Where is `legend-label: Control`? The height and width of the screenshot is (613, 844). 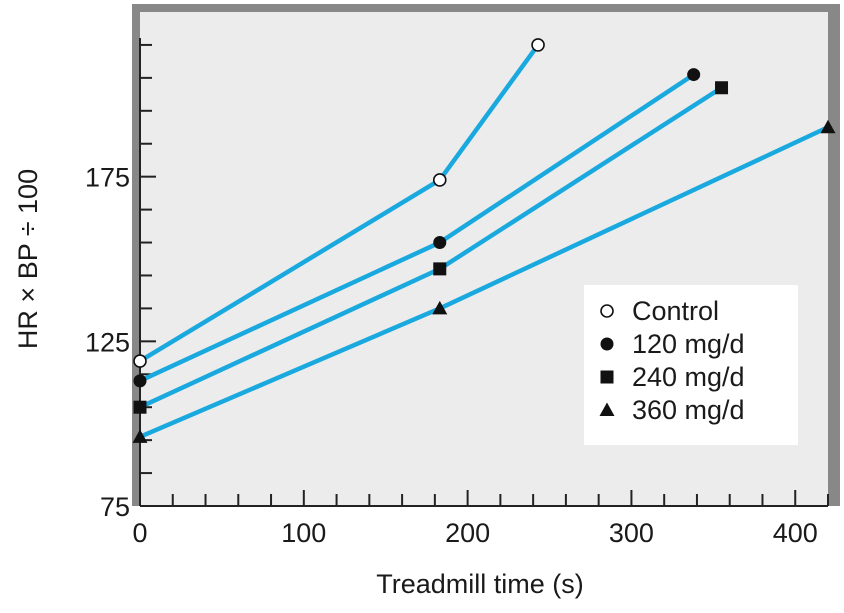
legend-label: Control is located at coordinates (675, 311).